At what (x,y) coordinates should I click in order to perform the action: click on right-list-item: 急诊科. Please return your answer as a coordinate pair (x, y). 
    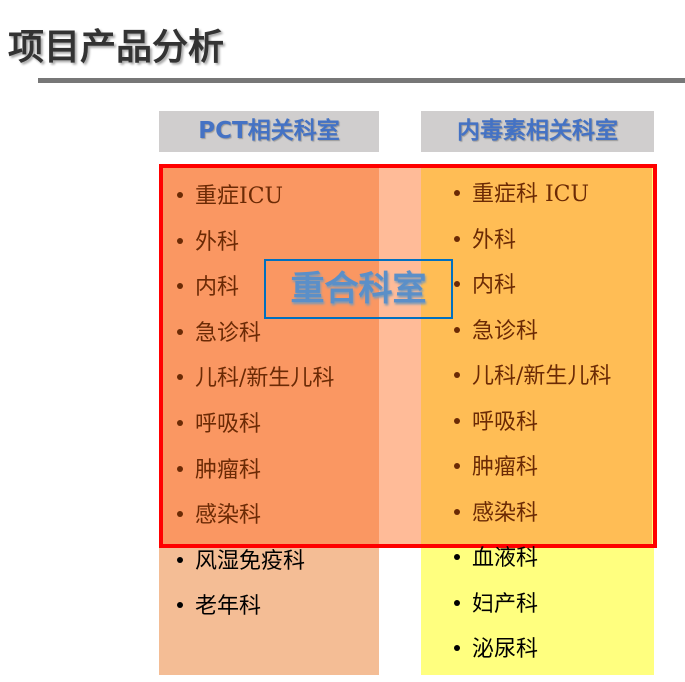
    Looking at the image, I should click on (496, 332).